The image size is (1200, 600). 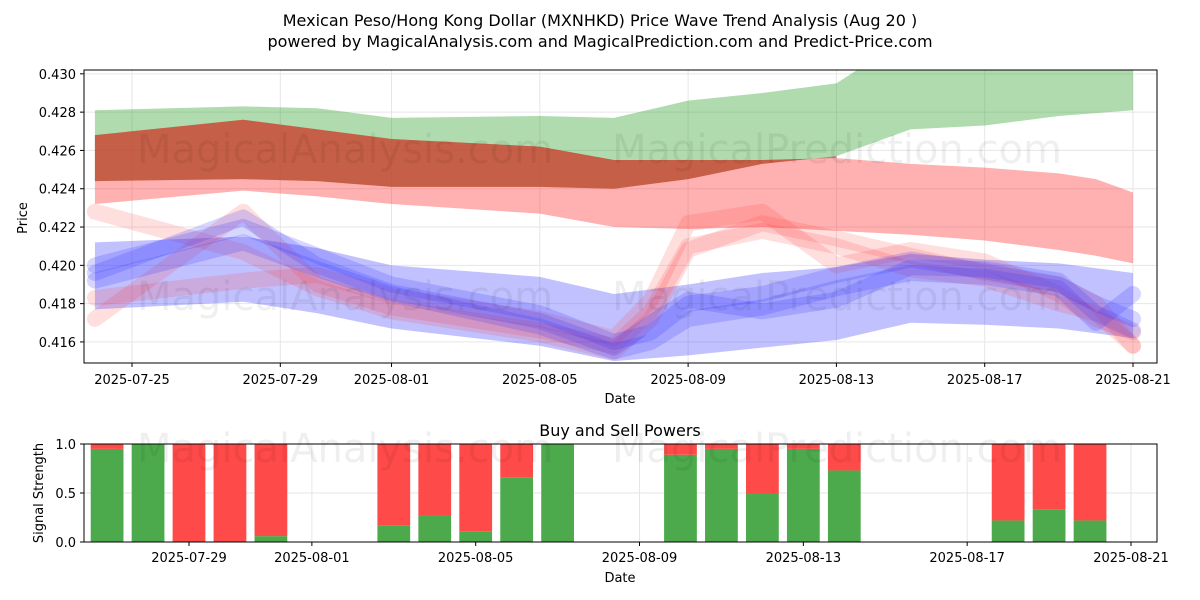 What do you see at coordinates (57, 343) in the screenshot?
I see `price-y-tick-label: 0.416` at bounding box center [57, 343].